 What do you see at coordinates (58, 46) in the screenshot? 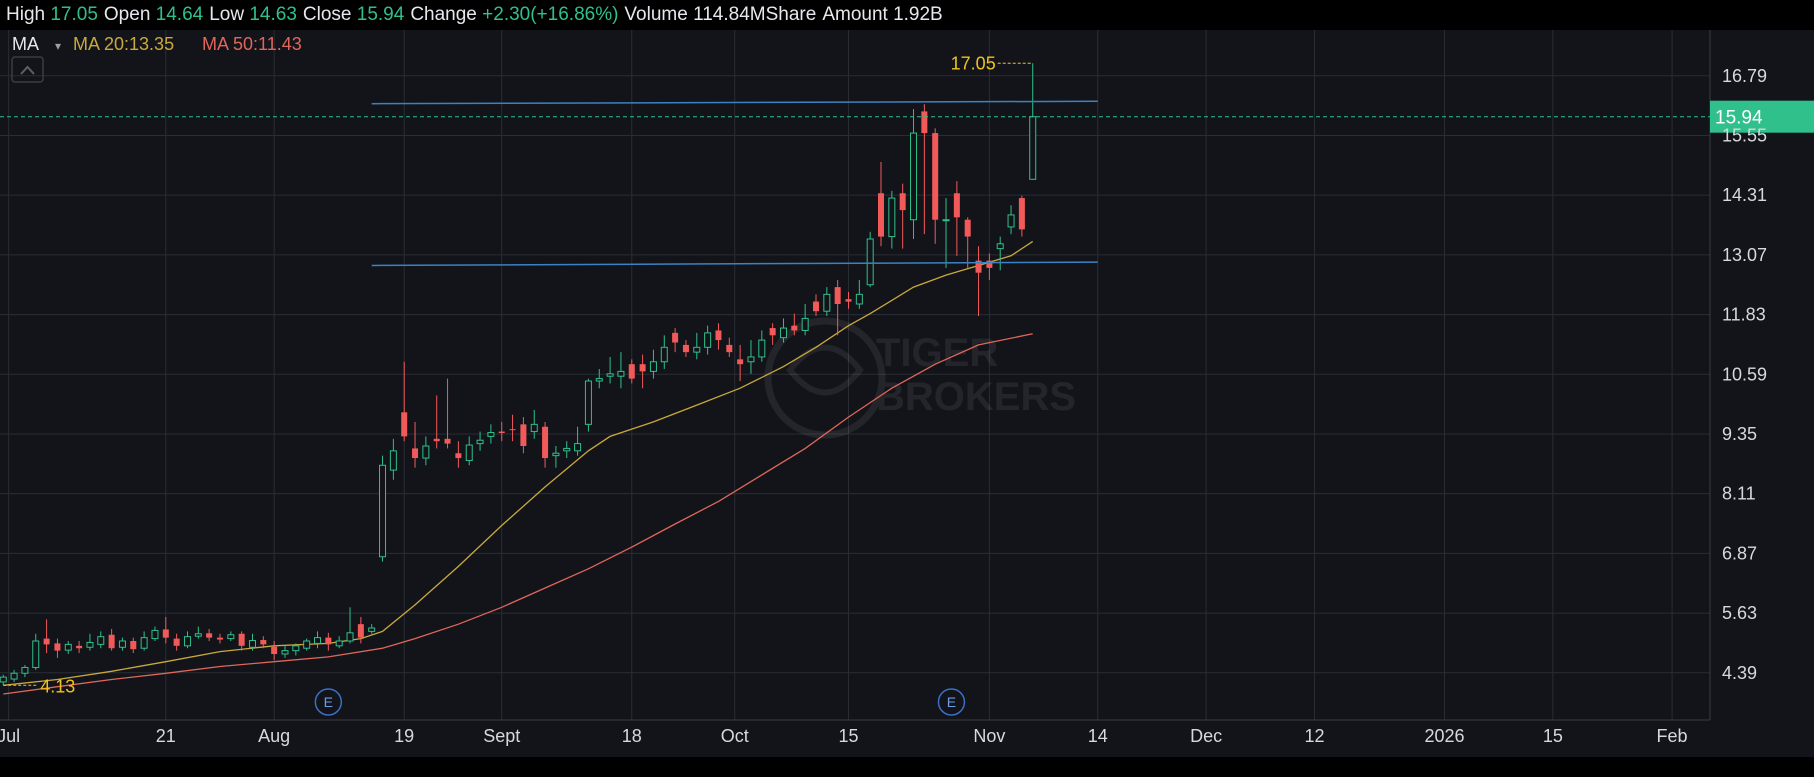
I see `indicator-dropdown-icon: ▾` at bounding box center [58, 46].